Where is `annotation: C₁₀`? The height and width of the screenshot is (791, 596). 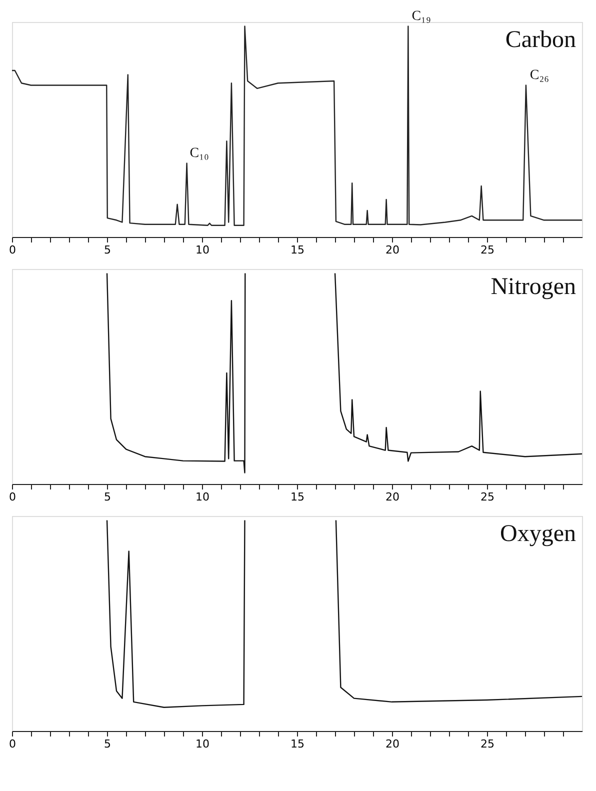 annotation: C₁₀ is located at coordinates (200, 154).